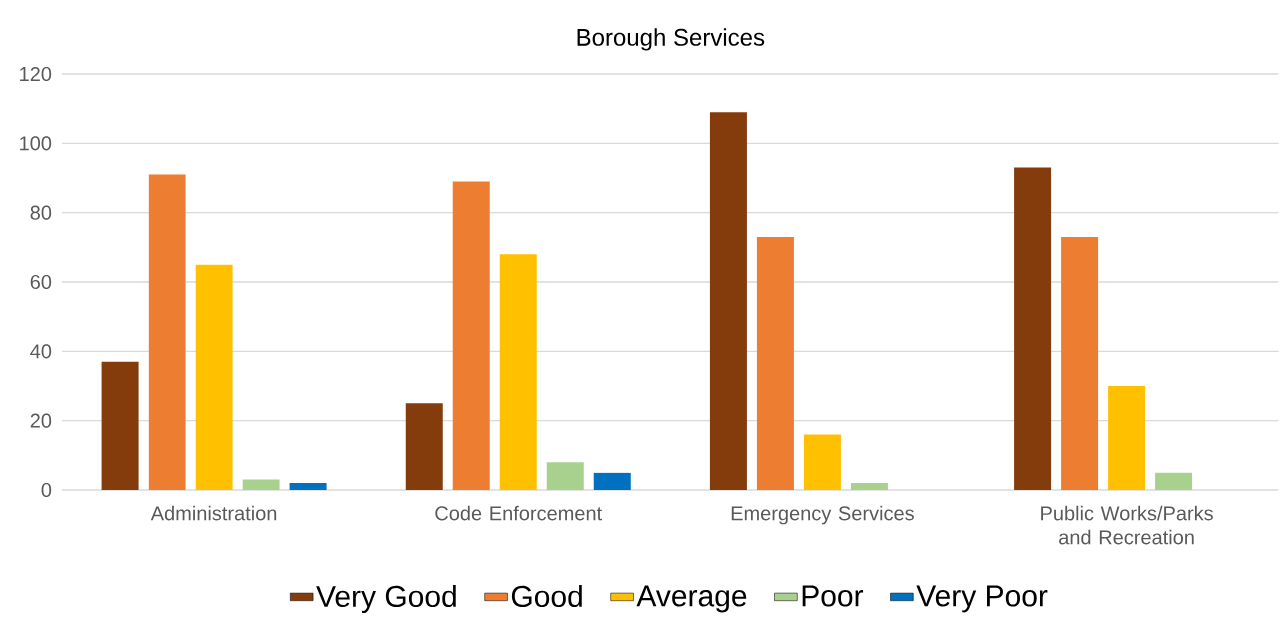  I want to click on legend-label: Very Good, so click(386, 599).